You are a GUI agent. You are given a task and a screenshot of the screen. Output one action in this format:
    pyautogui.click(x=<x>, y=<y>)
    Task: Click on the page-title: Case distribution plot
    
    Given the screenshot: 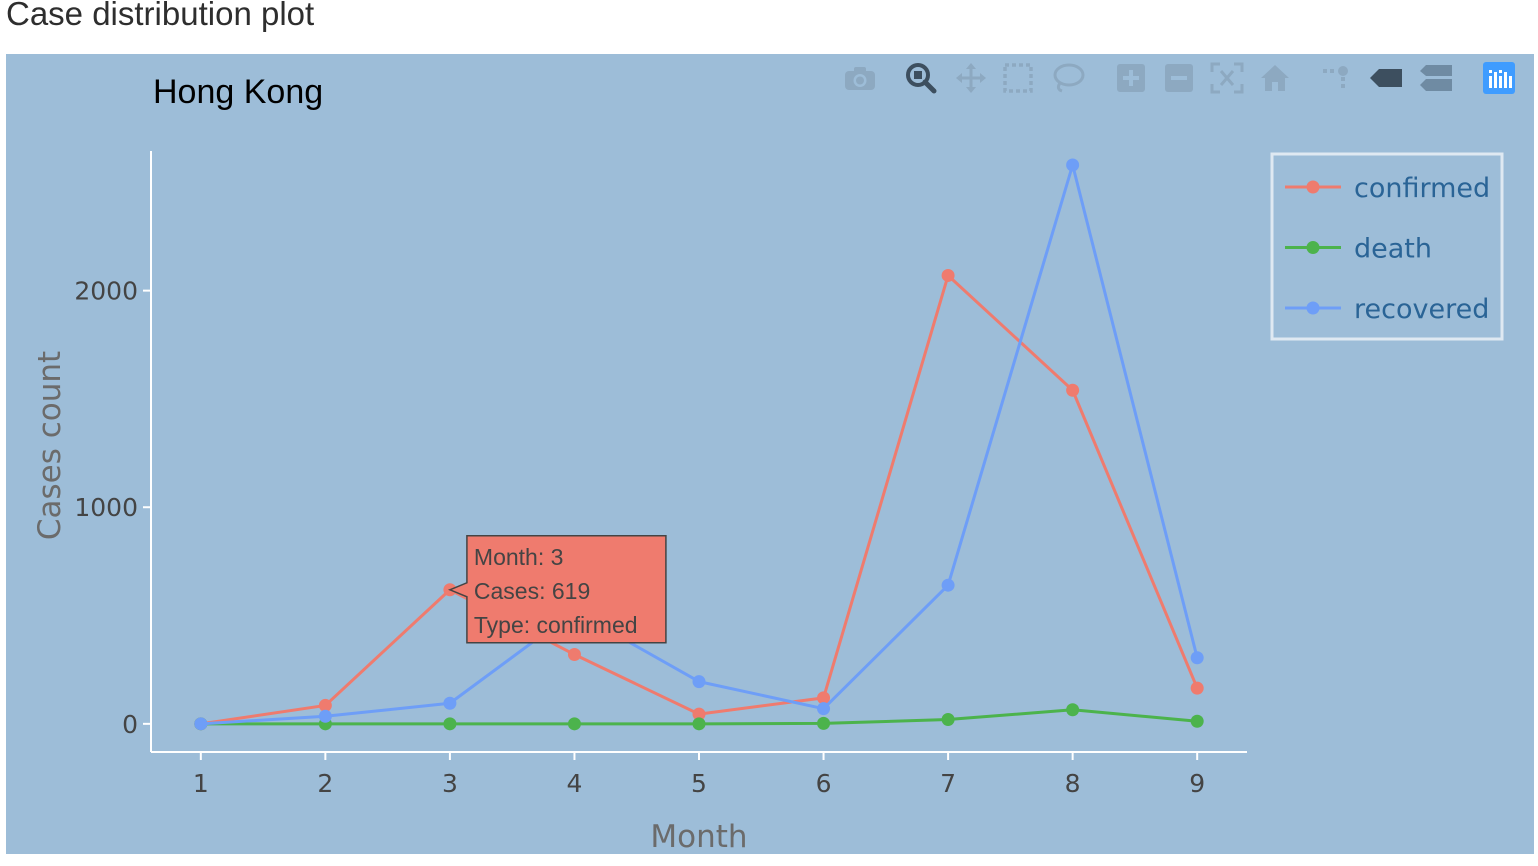 What is the action you would take?
    pyautogui.click(x=160, y=16)
    